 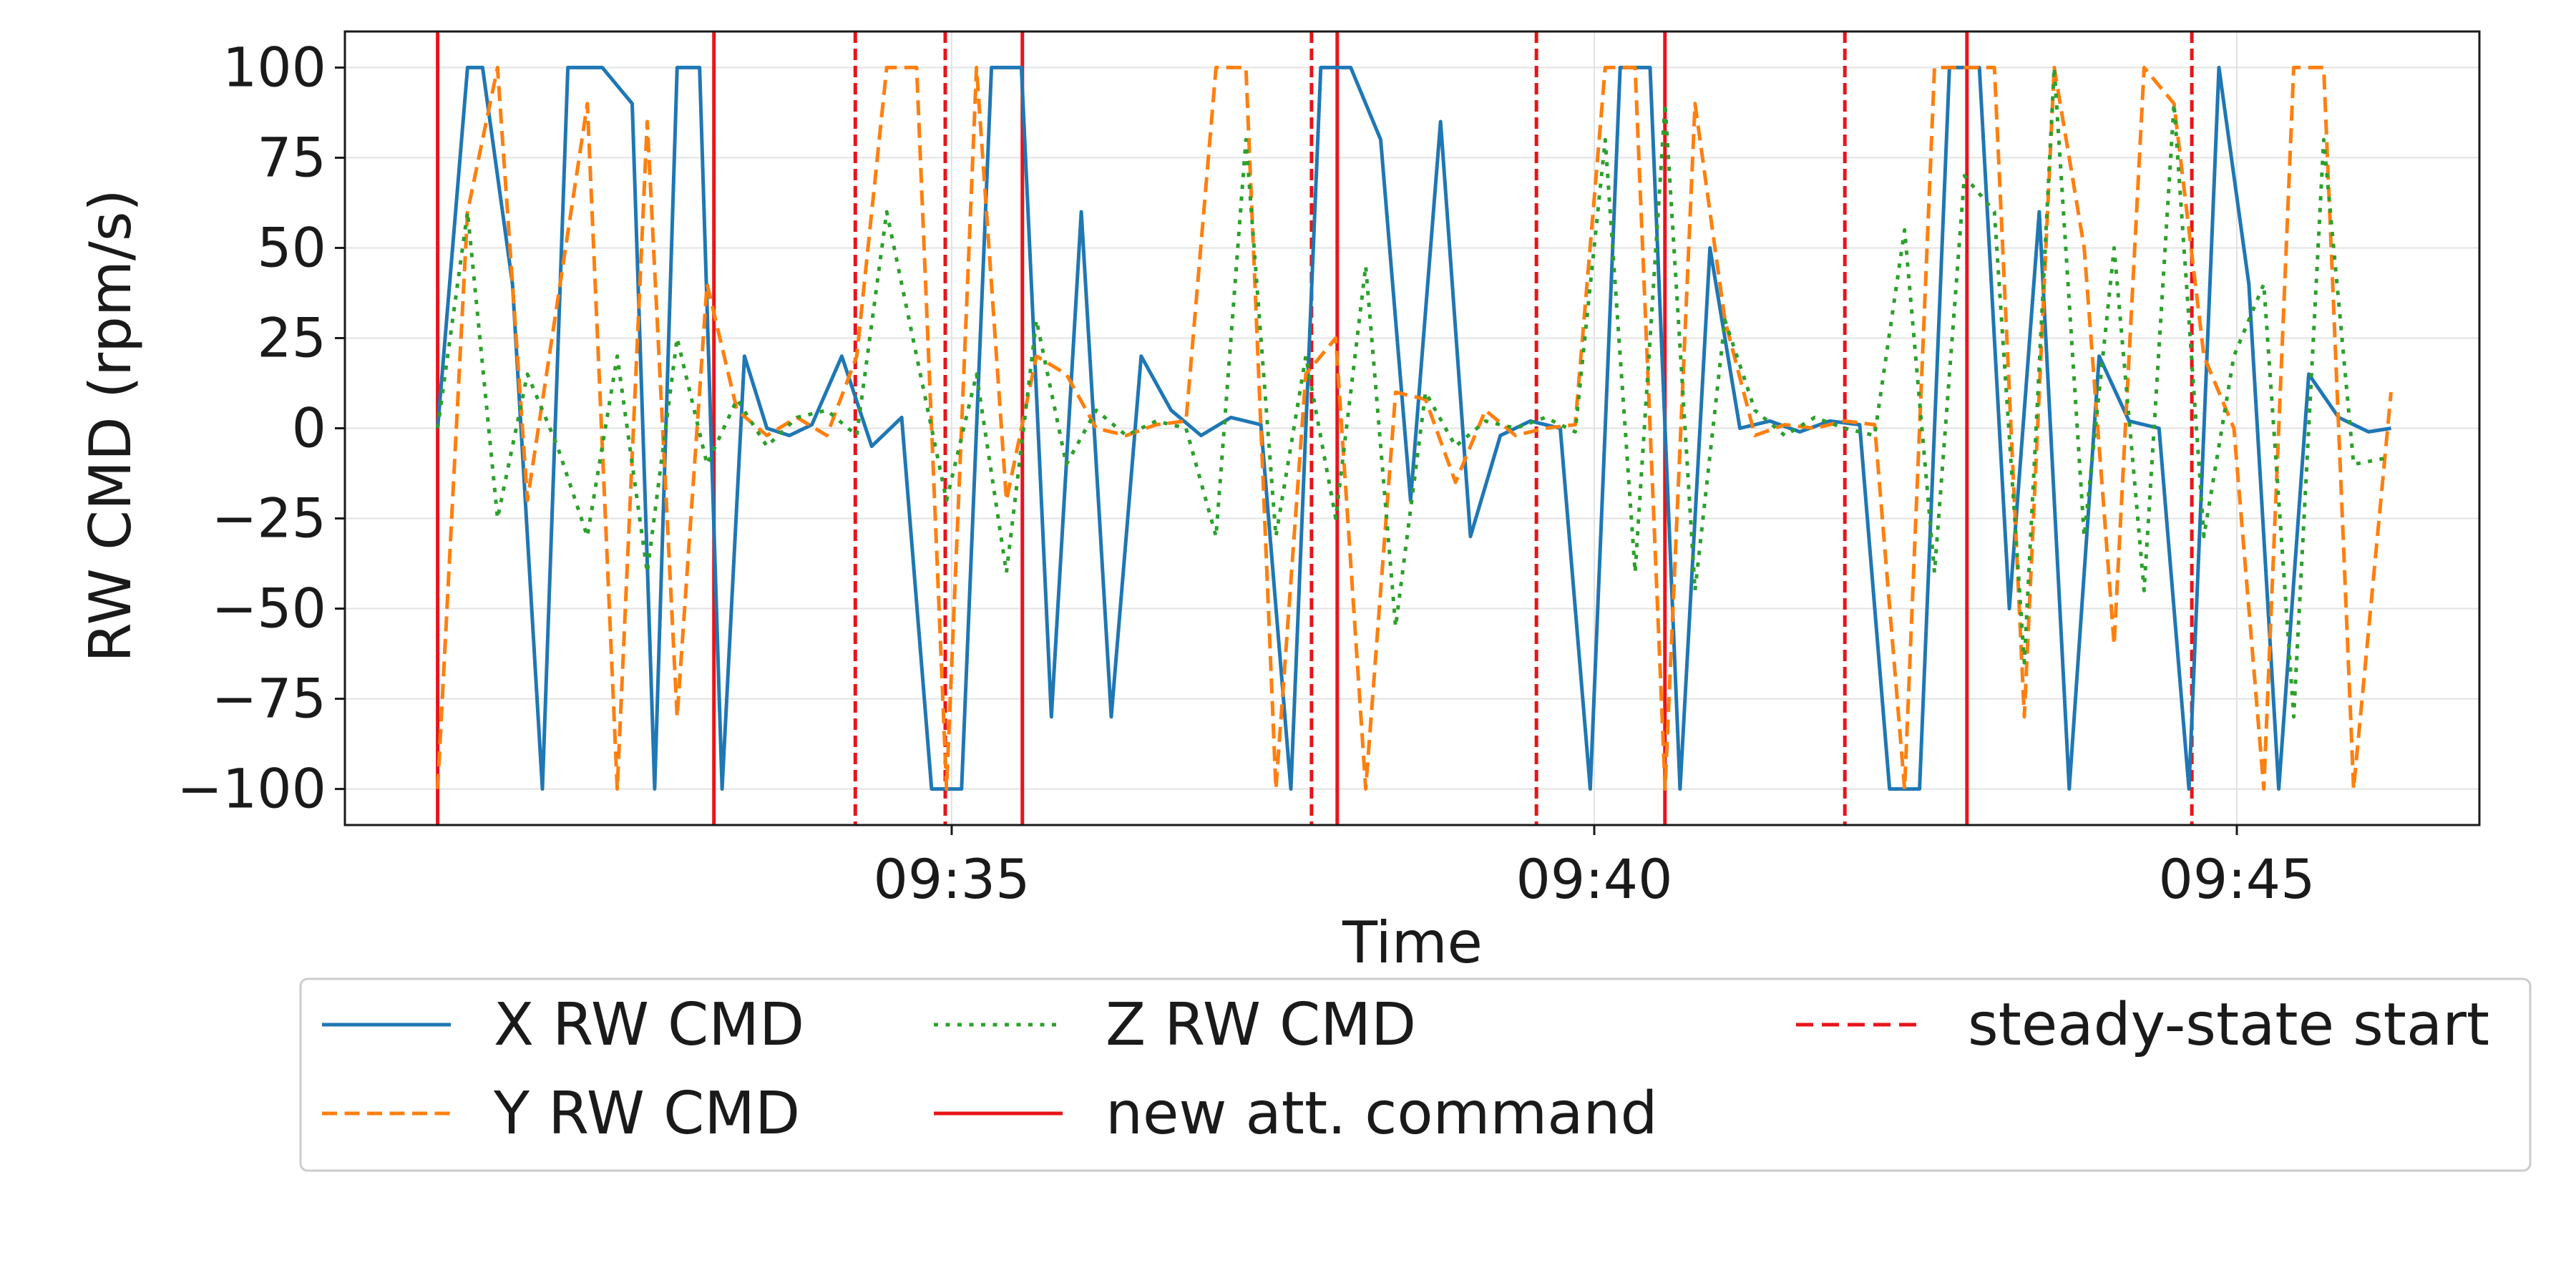 What do you see at coordinates (646, 1114) in the screenshot?
I see `legend-label: Y RW CMD` at bounding box center [646, 1114].